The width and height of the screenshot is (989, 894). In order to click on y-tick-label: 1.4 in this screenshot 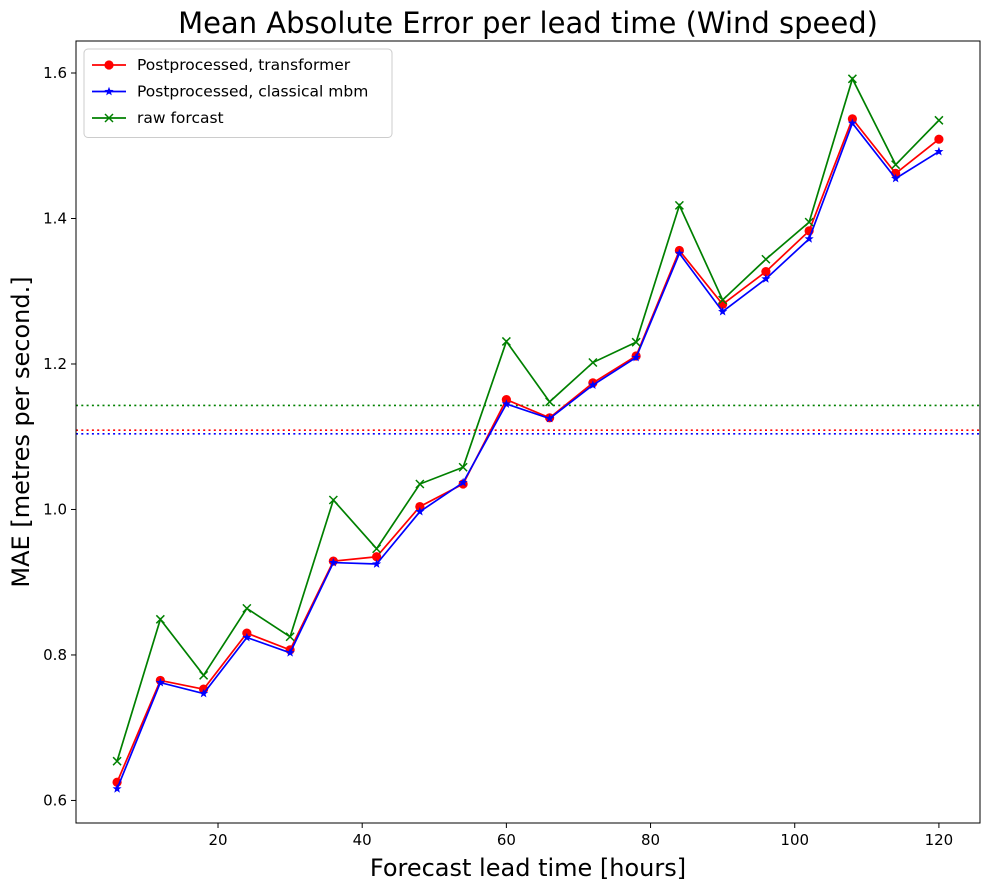, I will do `click(55, 218)`.